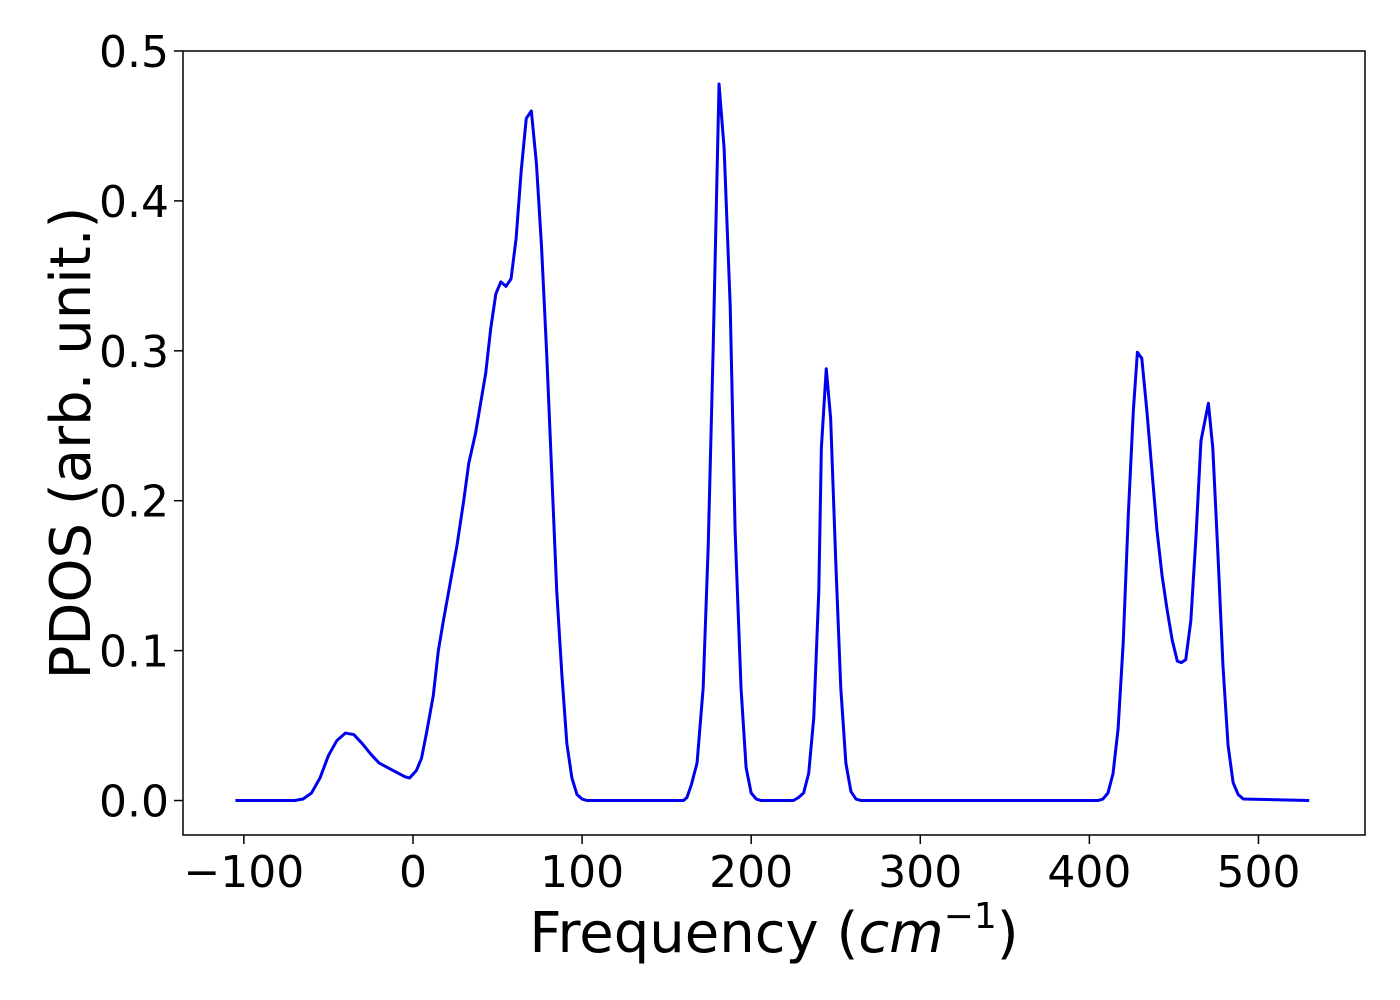  What do you see at coordinates (1258, 872) in the screenshot?
I see `x-tick-label: 500` at bounding box center [1258, 872].